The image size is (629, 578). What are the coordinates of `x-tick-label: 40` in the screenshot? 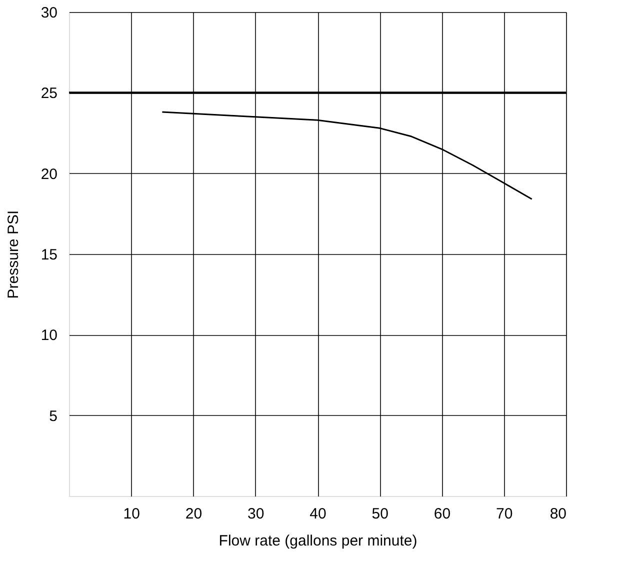 It's located at (318, 514).